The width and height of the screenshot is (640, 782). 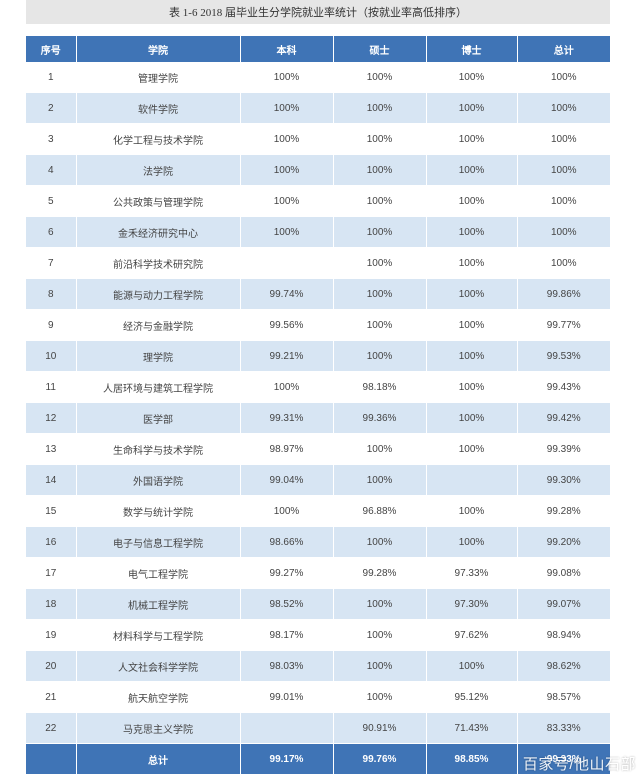 I want to click on table-row: 2 软件学院 100% 100% 100% 100%, so click(x=318, y=108).